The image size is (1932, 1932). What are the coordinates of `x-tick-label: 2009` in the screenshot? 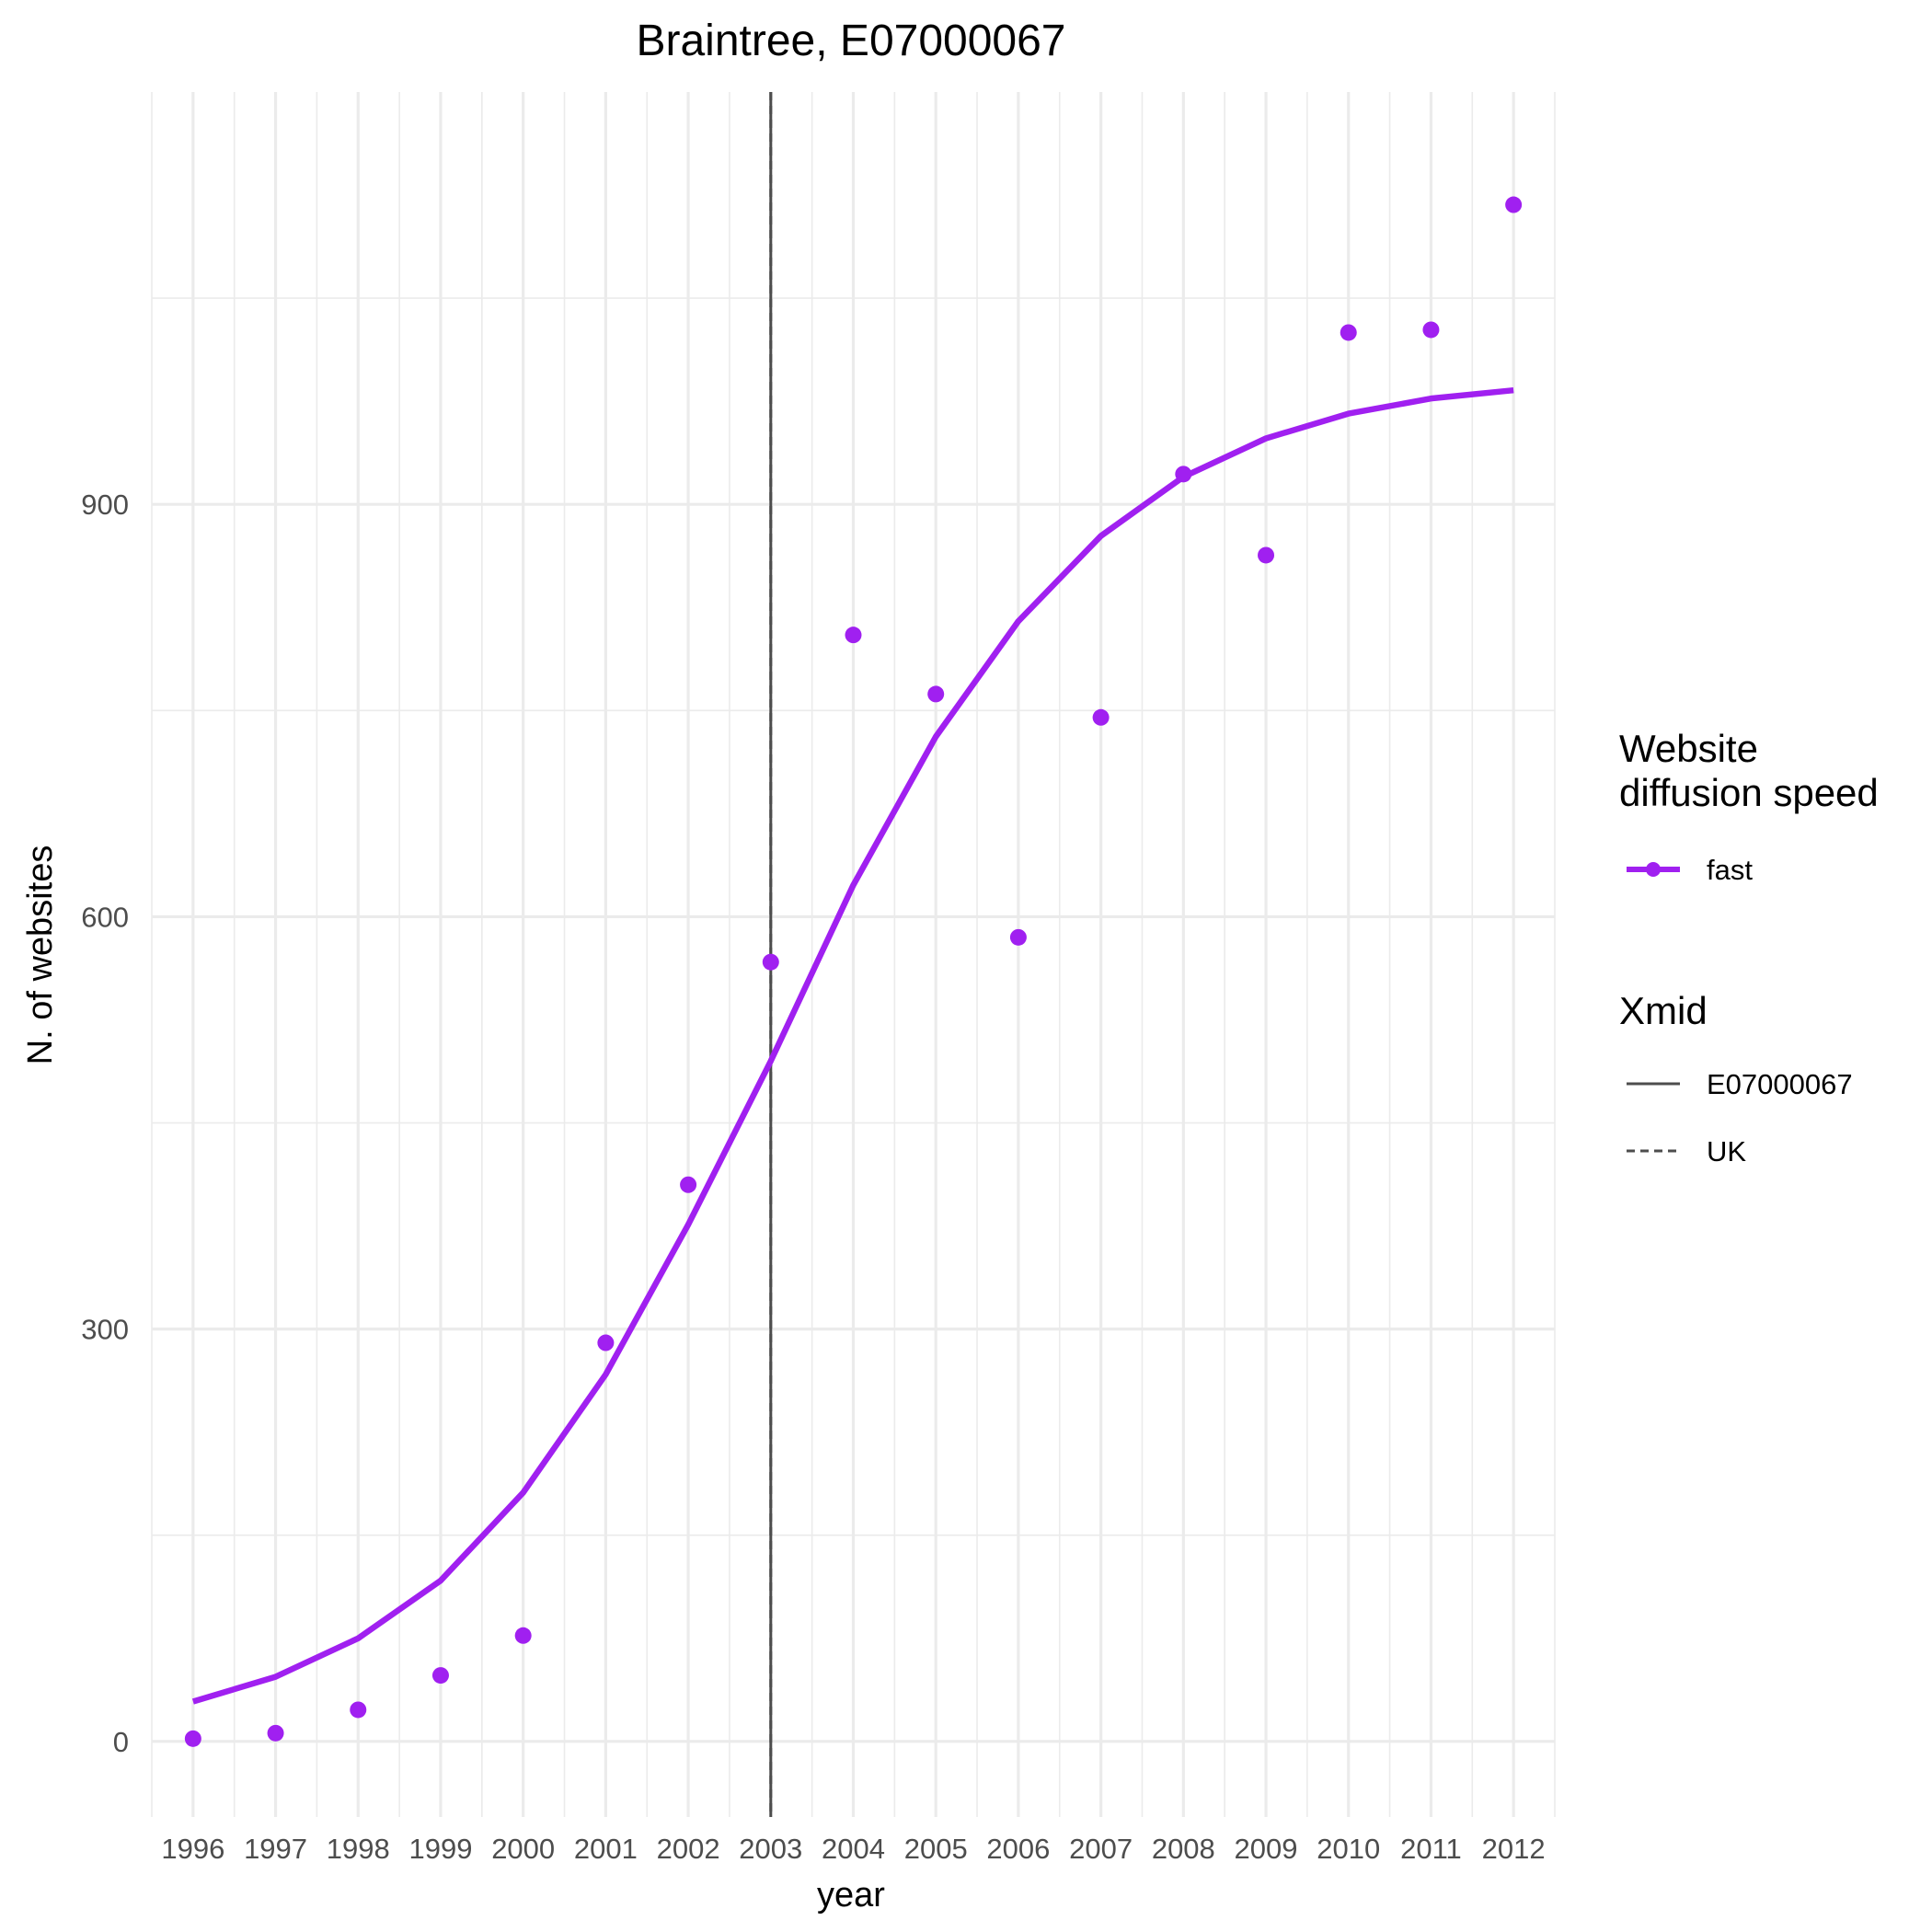 It's located at (1266, 1849).